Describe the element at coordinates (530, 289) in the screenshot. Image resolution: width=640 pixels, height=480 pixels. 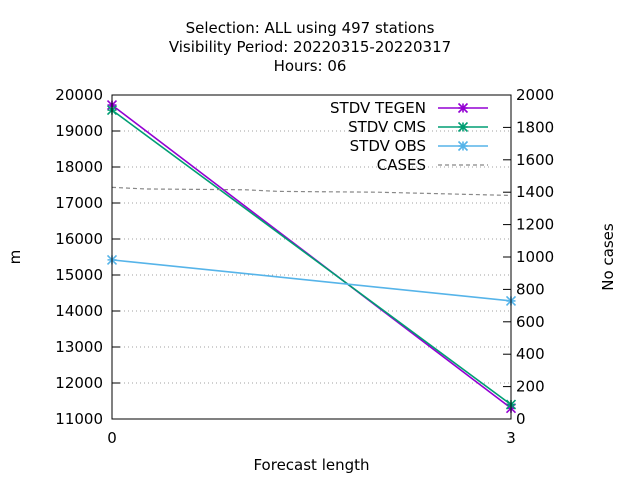
I see `y2-tick-label: 800` at that location.